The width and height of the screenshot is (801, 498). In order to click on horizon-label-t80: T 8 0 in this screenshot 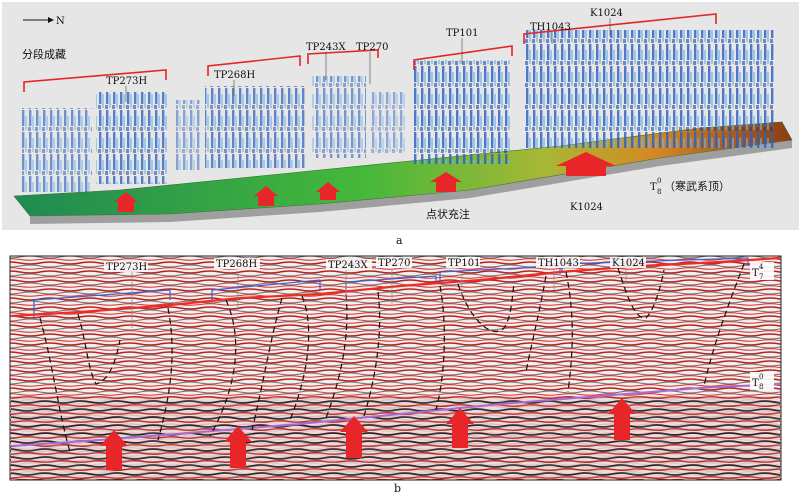, I will do `click(762, 381)`.